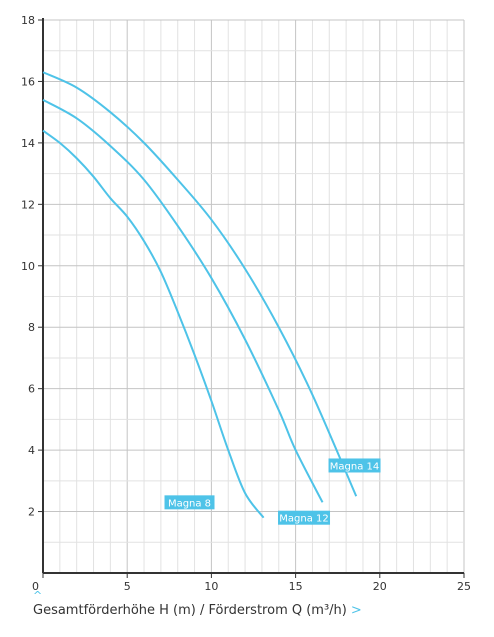 Image resolution: width=494 pixels, height=637 pixels. I want to click on y-tick-label: 16, so click(28, 81).